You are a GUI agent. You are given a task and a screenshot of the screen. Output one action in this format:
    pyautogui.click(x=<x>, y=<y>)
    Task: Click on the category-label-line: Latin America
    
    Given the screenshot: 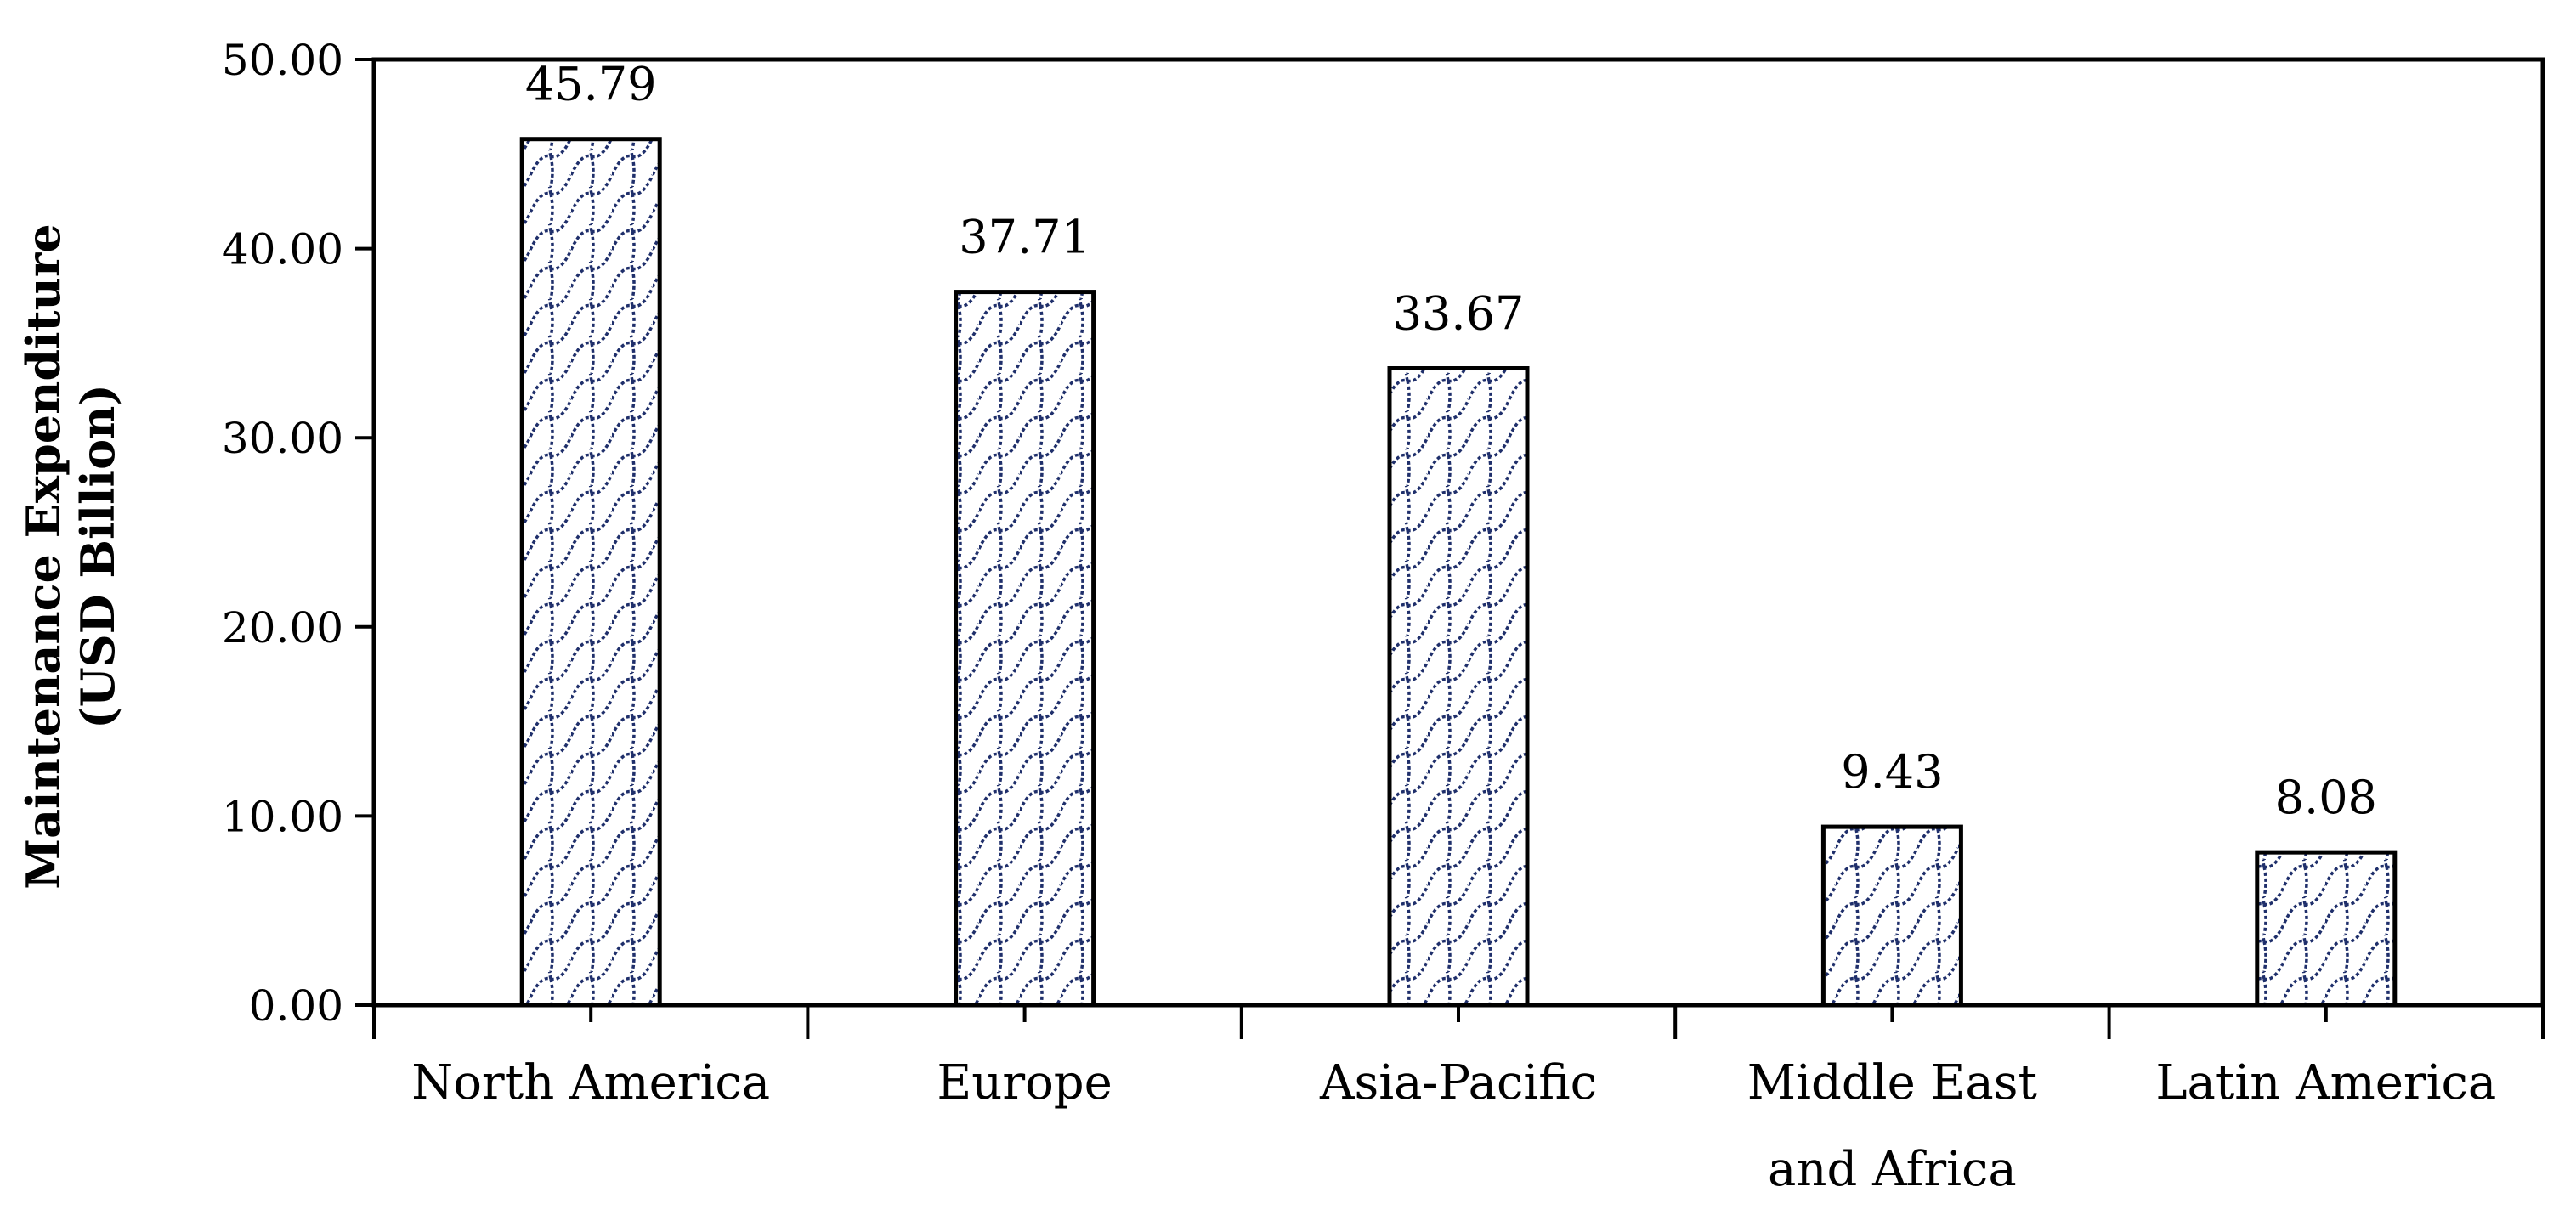 What is the action you would take?
    pyautogui.click(x=2325, y=1082)
    